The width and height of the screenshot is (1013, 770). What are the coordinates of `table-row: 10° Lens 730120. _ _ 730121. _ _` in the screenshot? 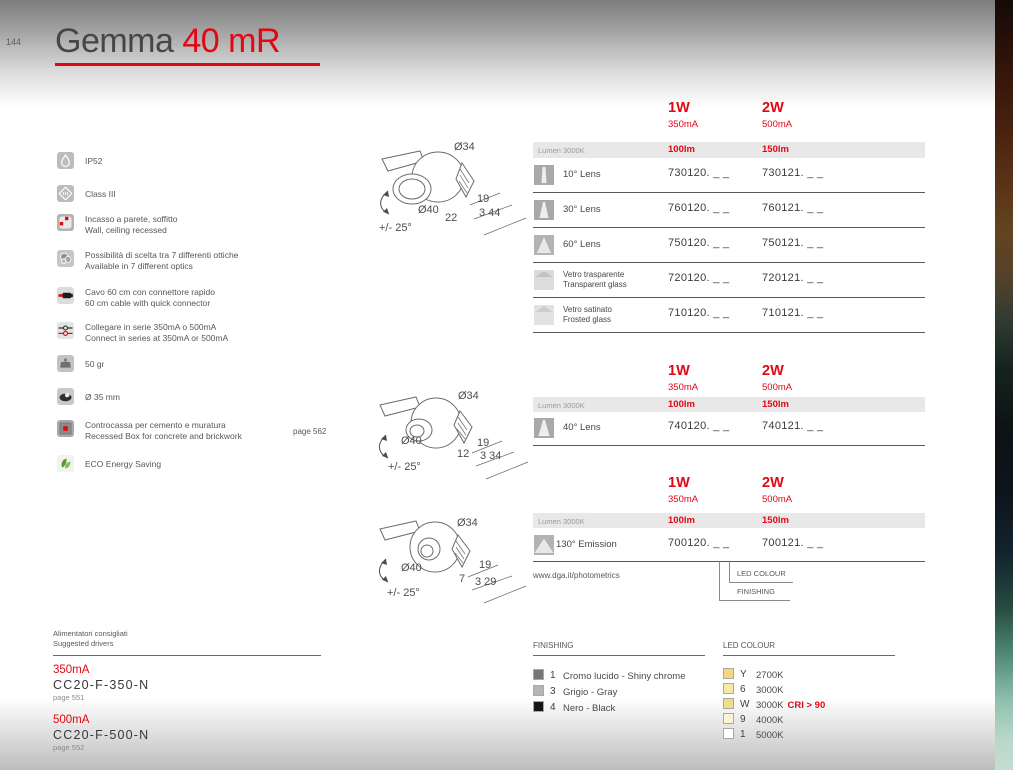 It's located at (729, 175).